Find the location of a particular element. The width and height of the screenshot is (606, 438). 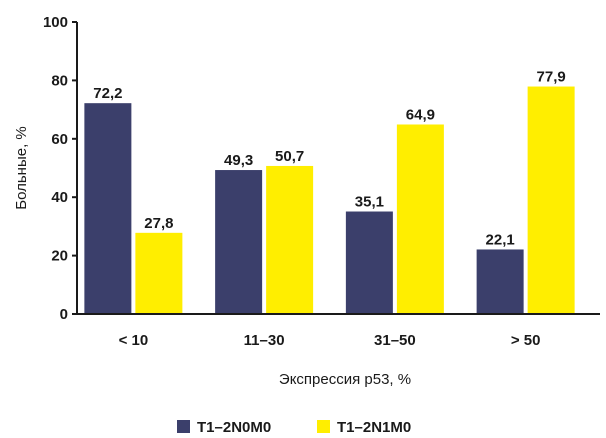

legend-swatch-t1-2n0m0 is located at coordinates (183, 426).